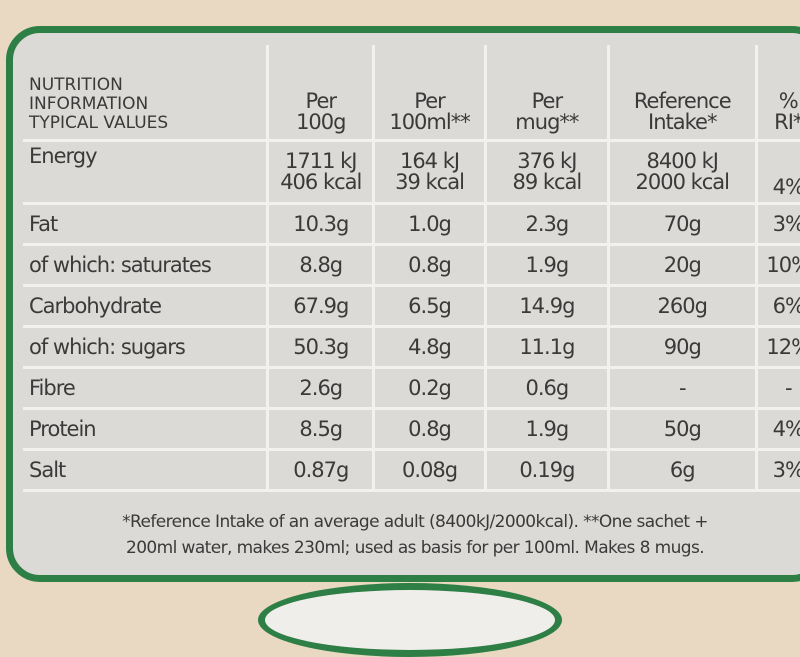 Image resolution: width=800 pixels, height=657 pixels. What do you see at coordinates (76, 85) in the screenshot?
I see `title-line: NUTRITION` at bounding box center [76, 85].